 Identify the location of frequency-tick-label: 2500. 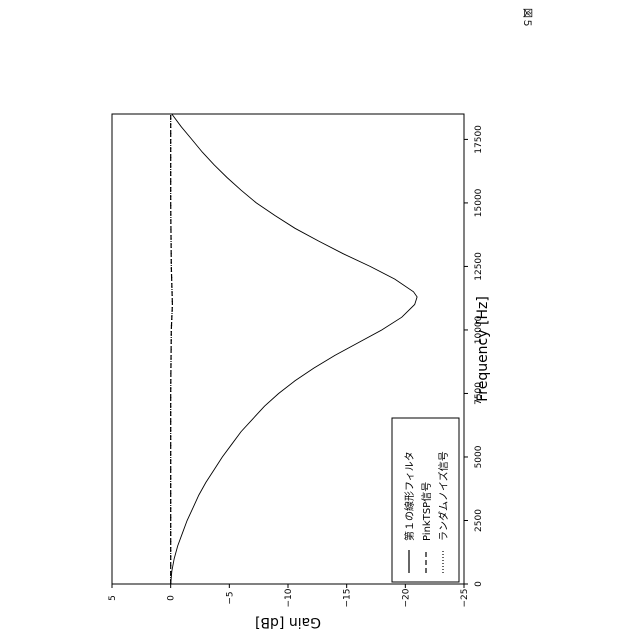
(479, 520).